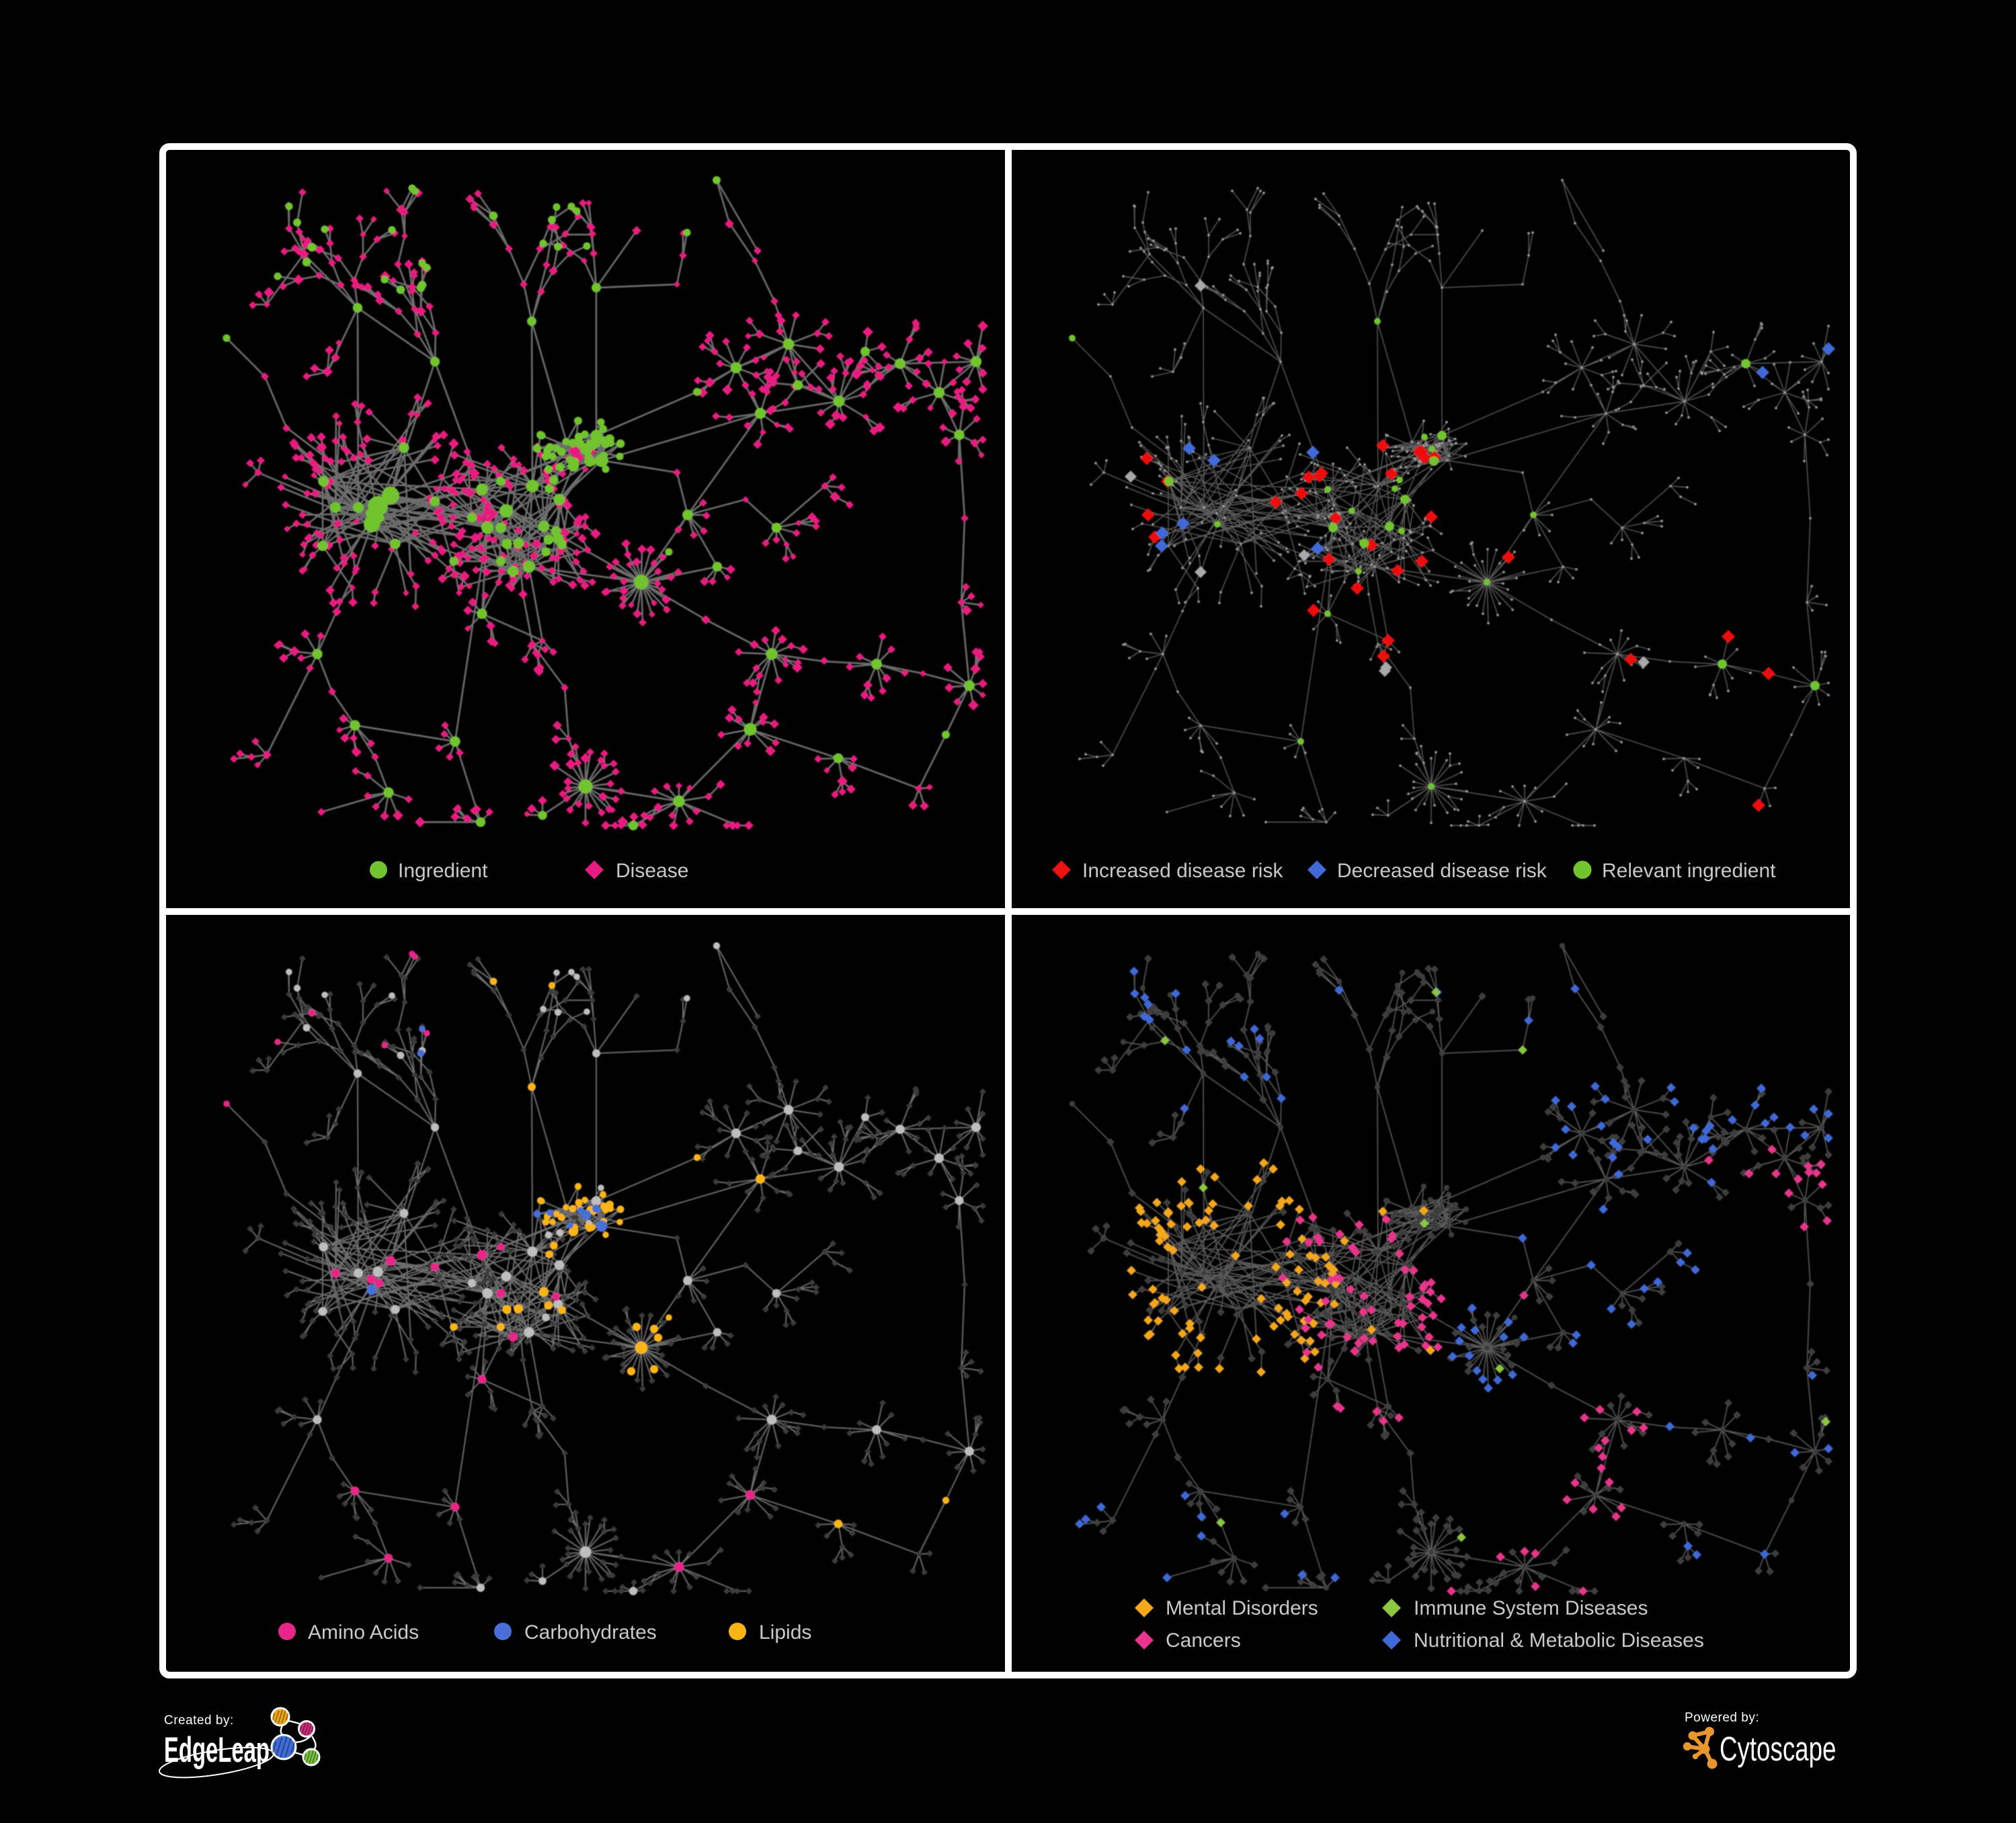 Image resolution: width=2016 pixels, height=1823 pixels. I want to click on svg-text: Decreased disease risk, so click(1442, 871).